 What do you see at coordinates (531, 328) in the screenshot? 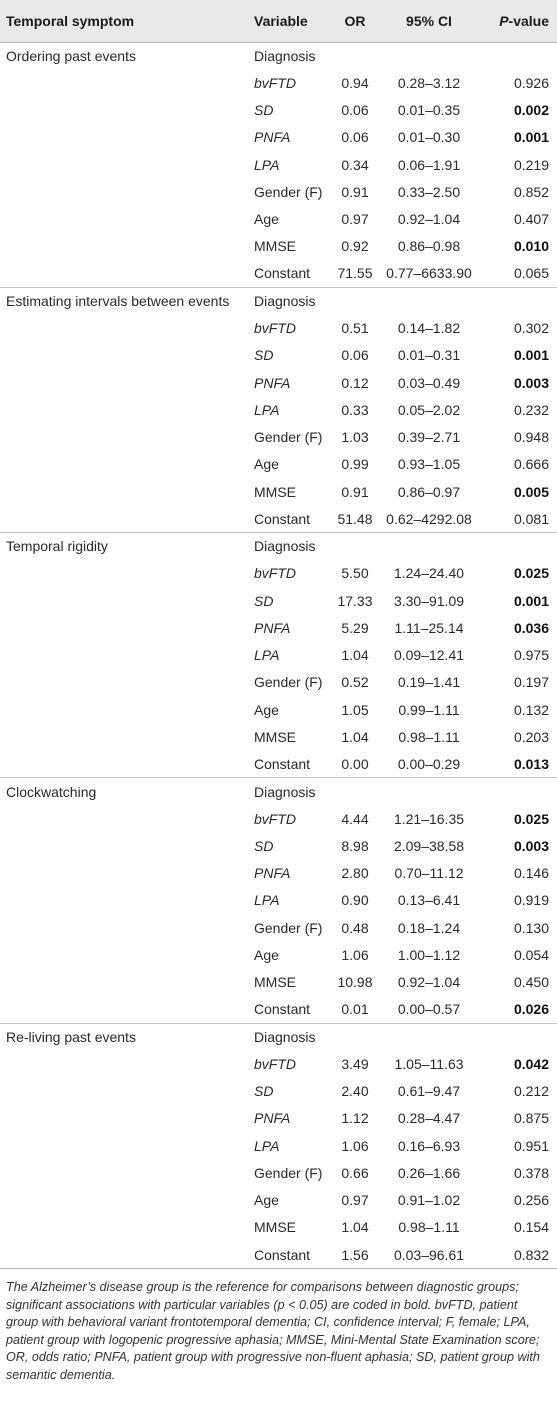
I see `p-value-cell: 0.302` at bounding box center [531, 328].